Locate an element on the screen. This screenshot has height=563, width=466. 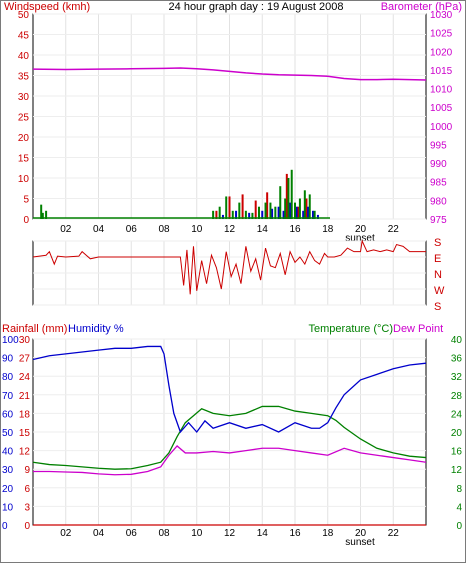
p1-x-tick-label: 14 is located at coordinates (263, 229).